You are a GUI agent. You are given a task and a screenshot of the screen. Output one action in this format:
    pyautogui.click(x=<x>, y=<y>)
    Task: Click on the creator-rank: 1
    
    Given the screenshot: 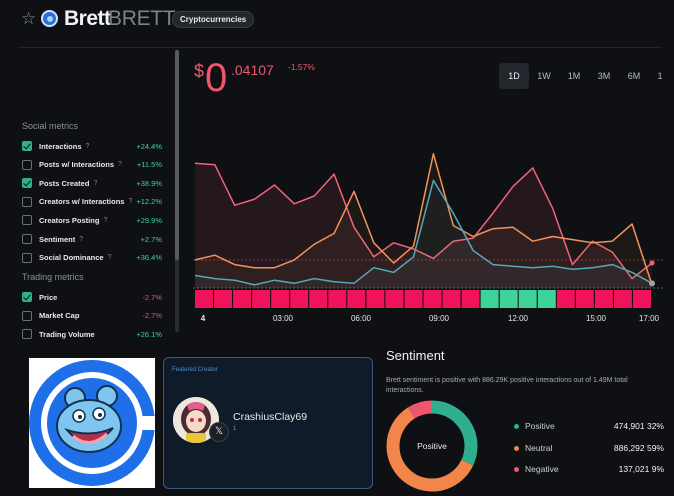 What is the action you would take?
    pyautogui.click(x=235, y=429)
    